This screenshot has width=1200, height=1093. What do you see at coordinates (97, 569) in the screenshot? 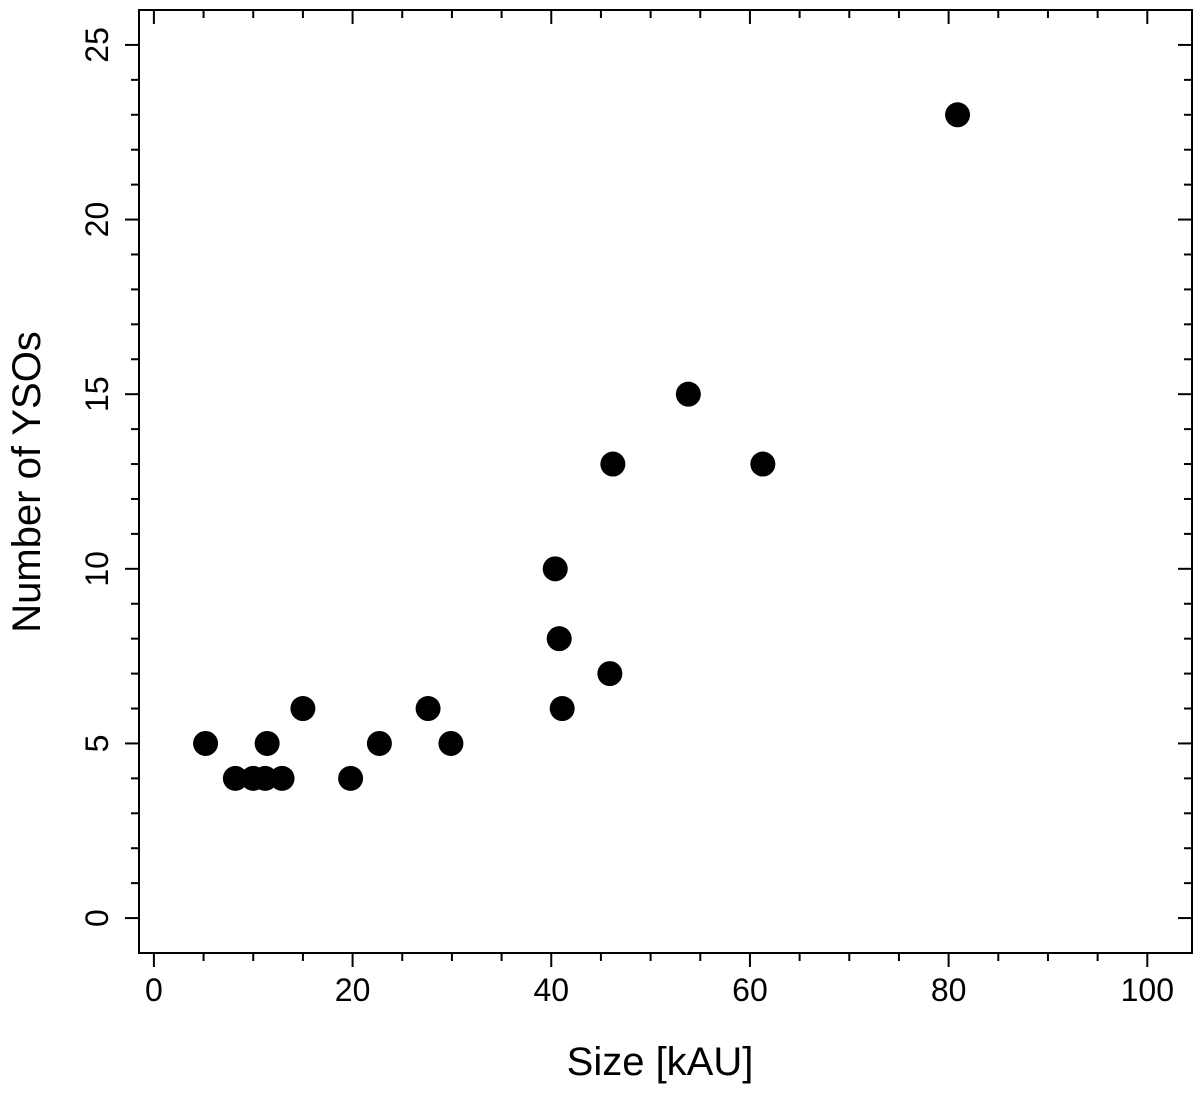
I see `y-tick-label: 10` at bounding box center [97, 569].